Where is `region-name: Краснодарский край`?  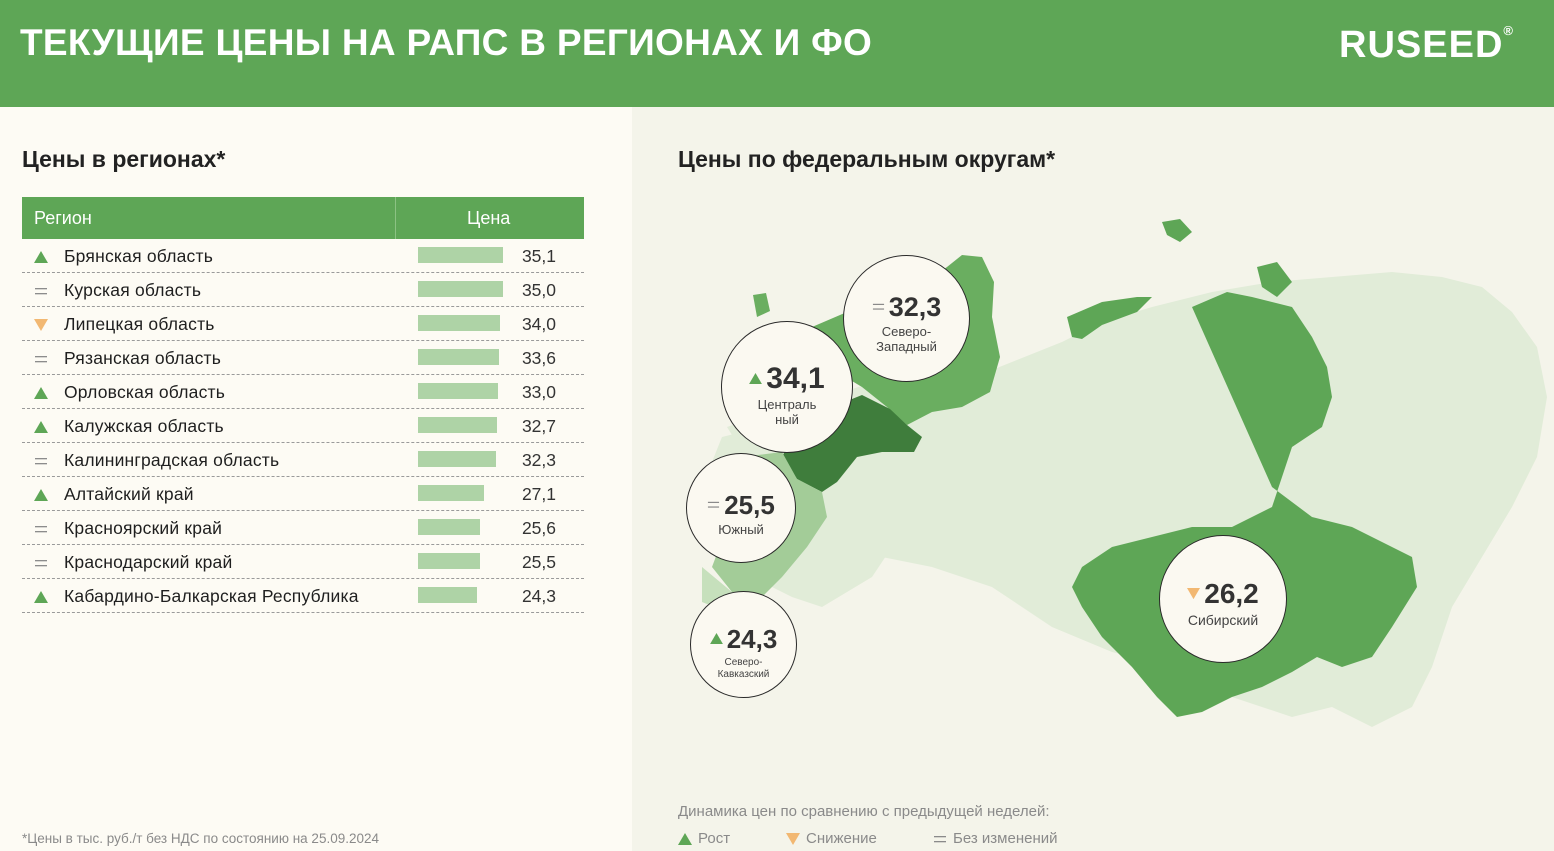
region-name: Краснодарский край is located at coordinates (148, 562).